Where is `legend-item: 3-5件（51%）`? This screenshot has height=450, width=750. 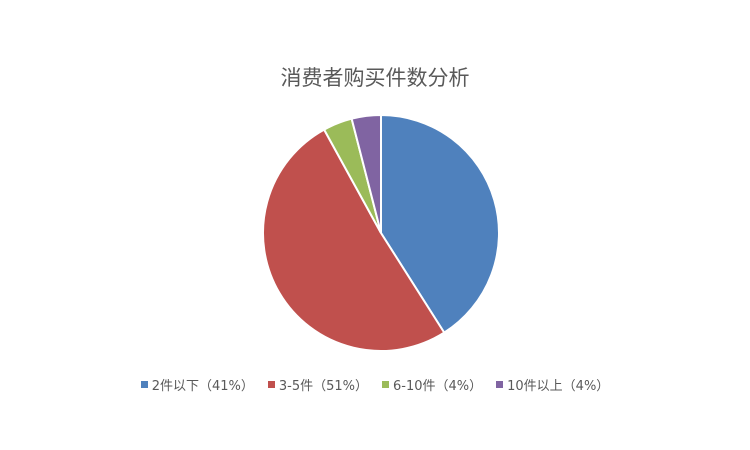
legend-item: 3-5件（51%） is located at coordinates (317, 384).